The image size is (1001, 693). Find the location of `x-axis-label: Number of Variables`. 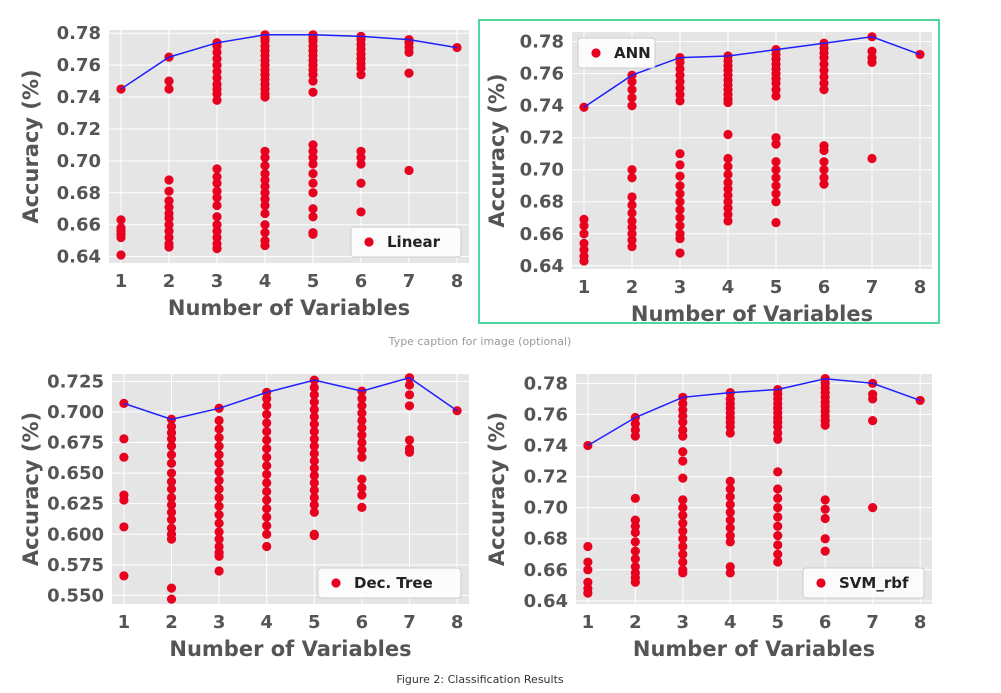

x-axis-label: Number of Variables is located at coordinates (290, 649).